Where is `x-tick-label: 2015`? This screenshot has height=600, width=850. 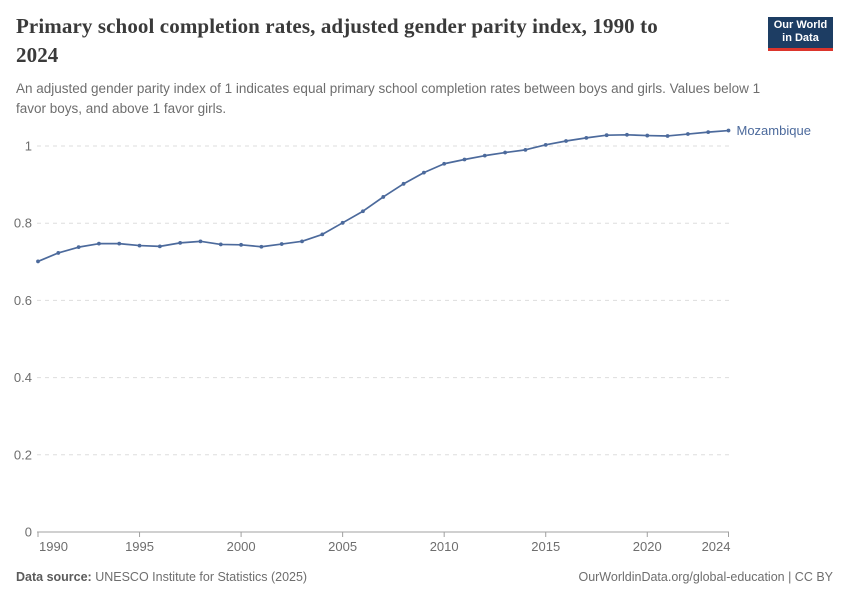 x-tick-label: 2015 is located at coordinates (545, 546).